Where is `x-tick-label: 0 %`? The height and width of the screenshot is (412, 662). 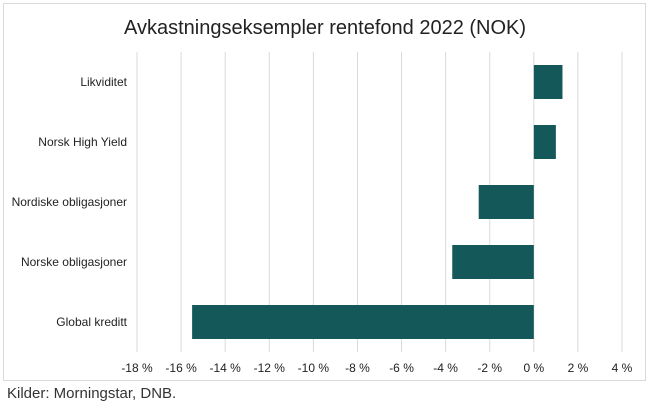 x-tick-label: 0 % is located at coordinates (533, 368).